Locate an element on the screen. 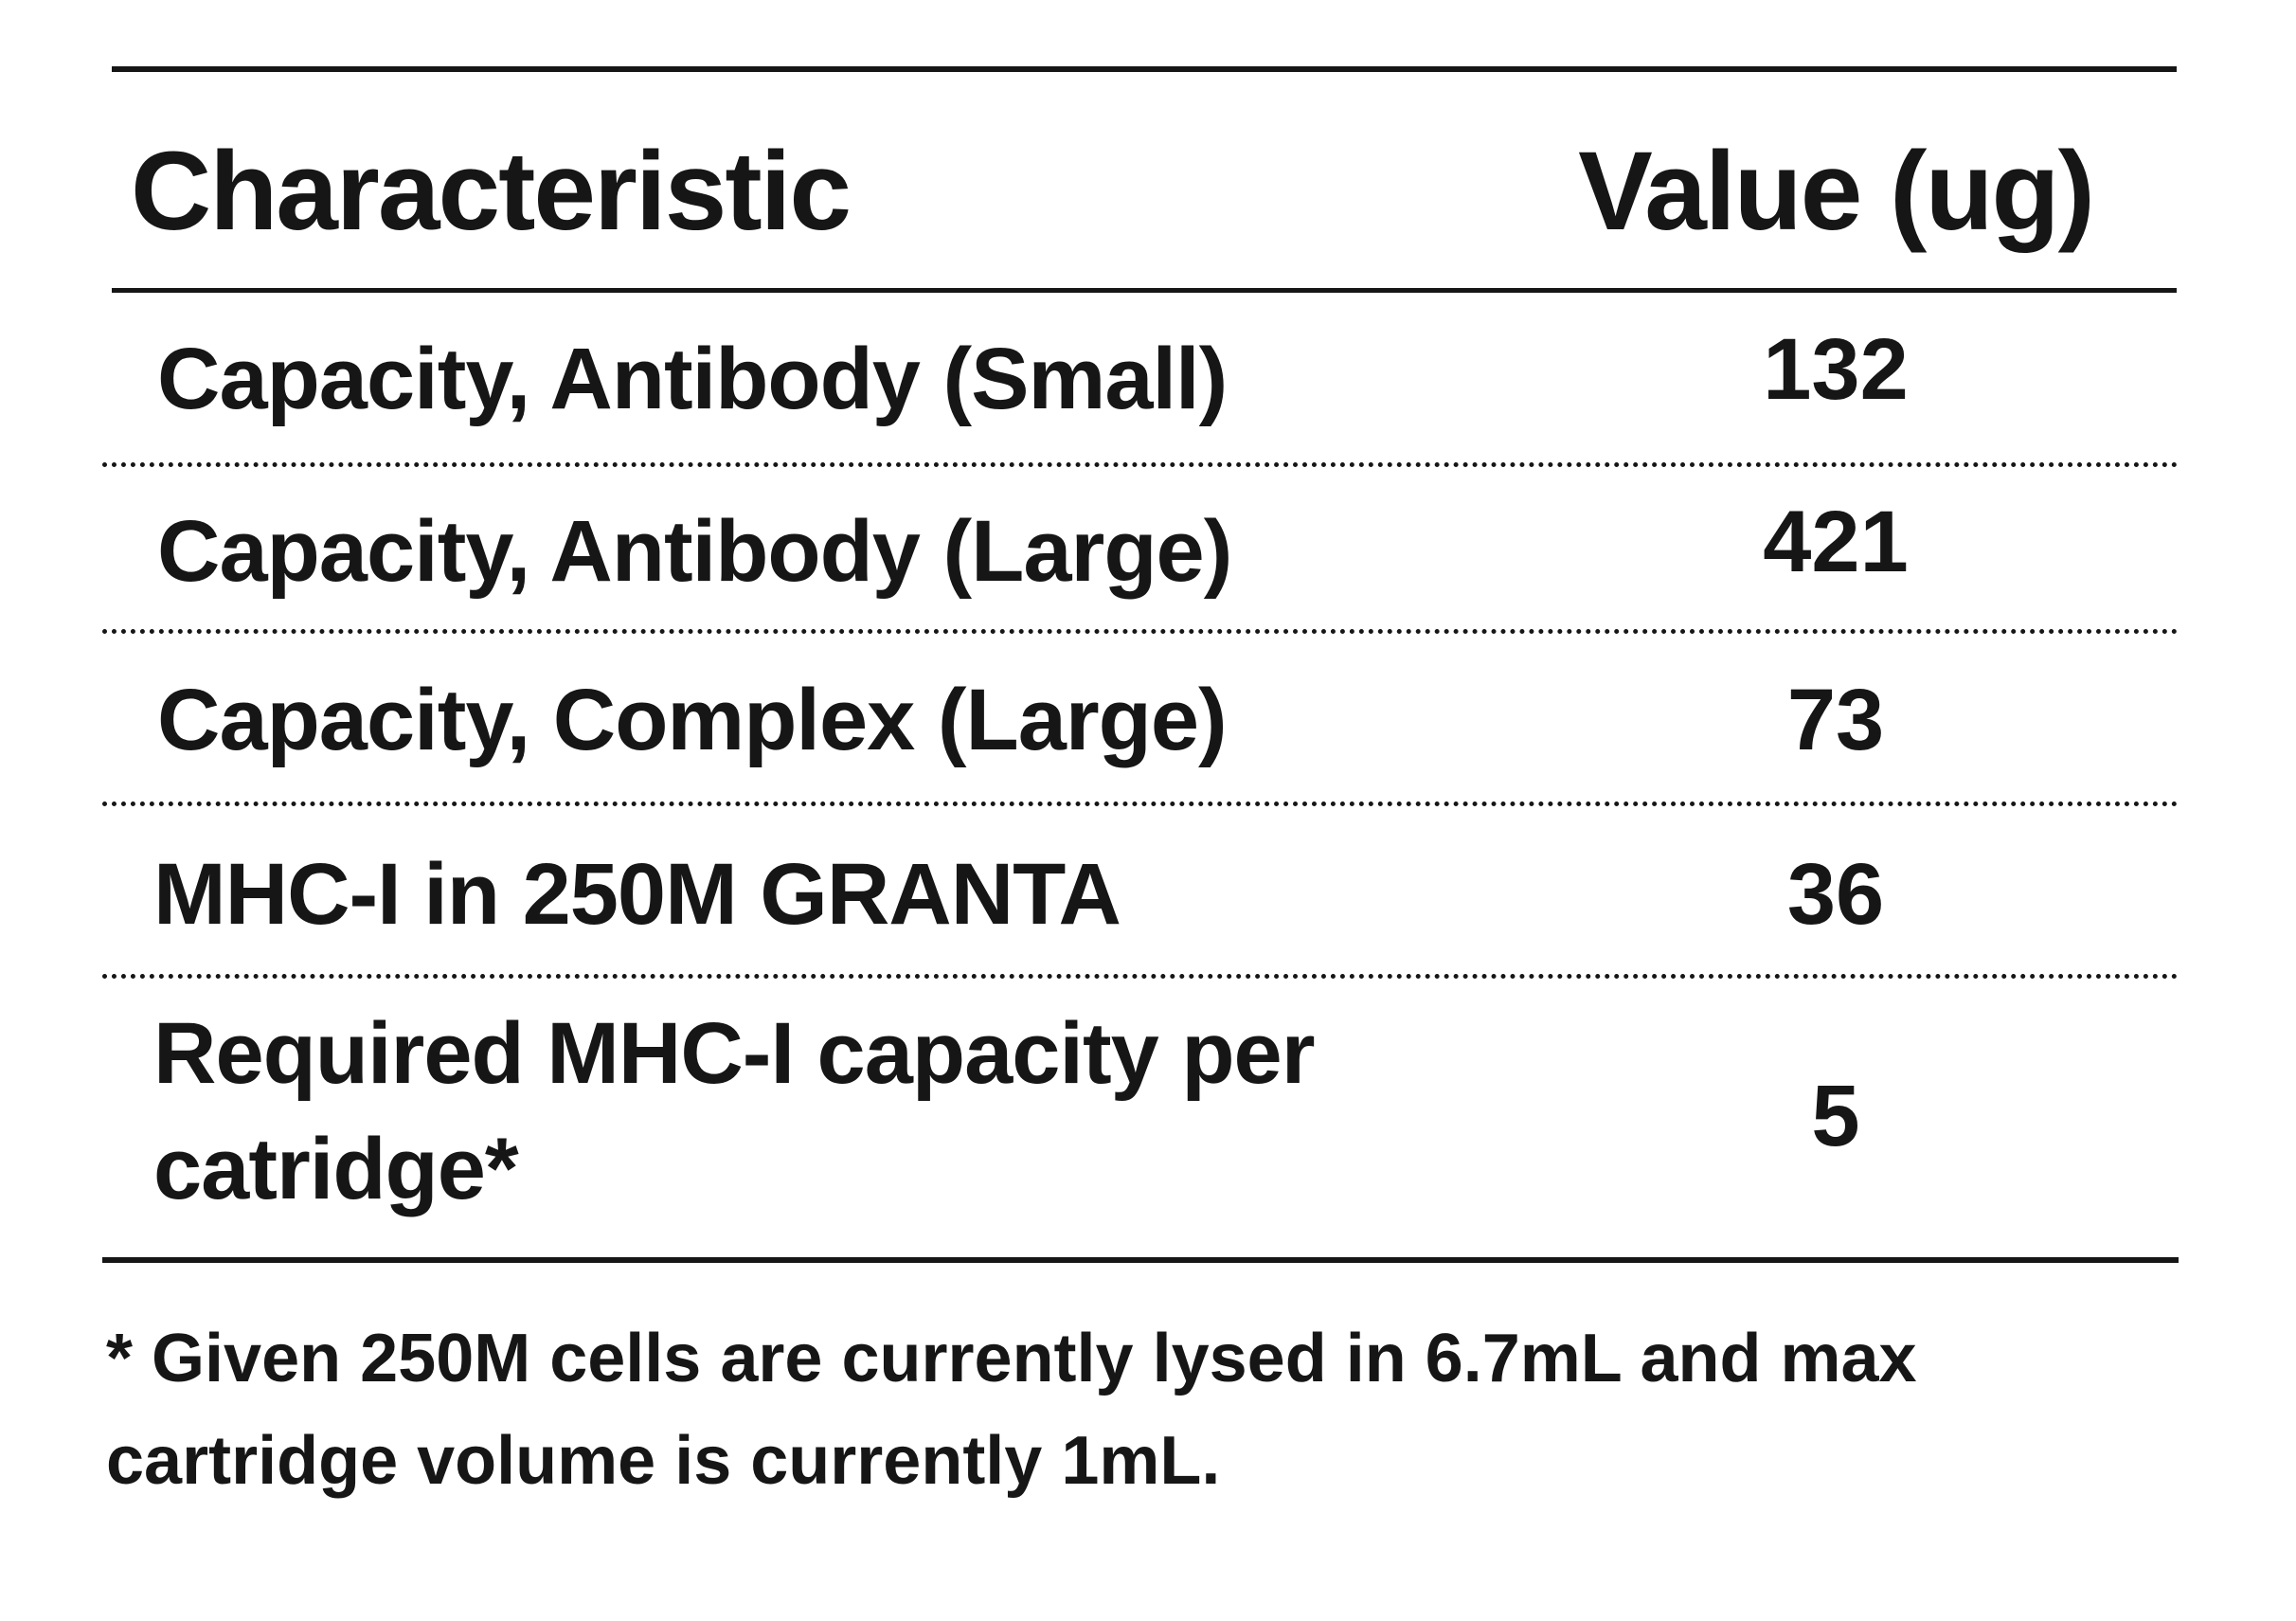 Image resolution: width=2296 pixels, height=1621 pixels. table-row: Capacity, Antibody (Small) 132 is located at coordinates (1140, 380).